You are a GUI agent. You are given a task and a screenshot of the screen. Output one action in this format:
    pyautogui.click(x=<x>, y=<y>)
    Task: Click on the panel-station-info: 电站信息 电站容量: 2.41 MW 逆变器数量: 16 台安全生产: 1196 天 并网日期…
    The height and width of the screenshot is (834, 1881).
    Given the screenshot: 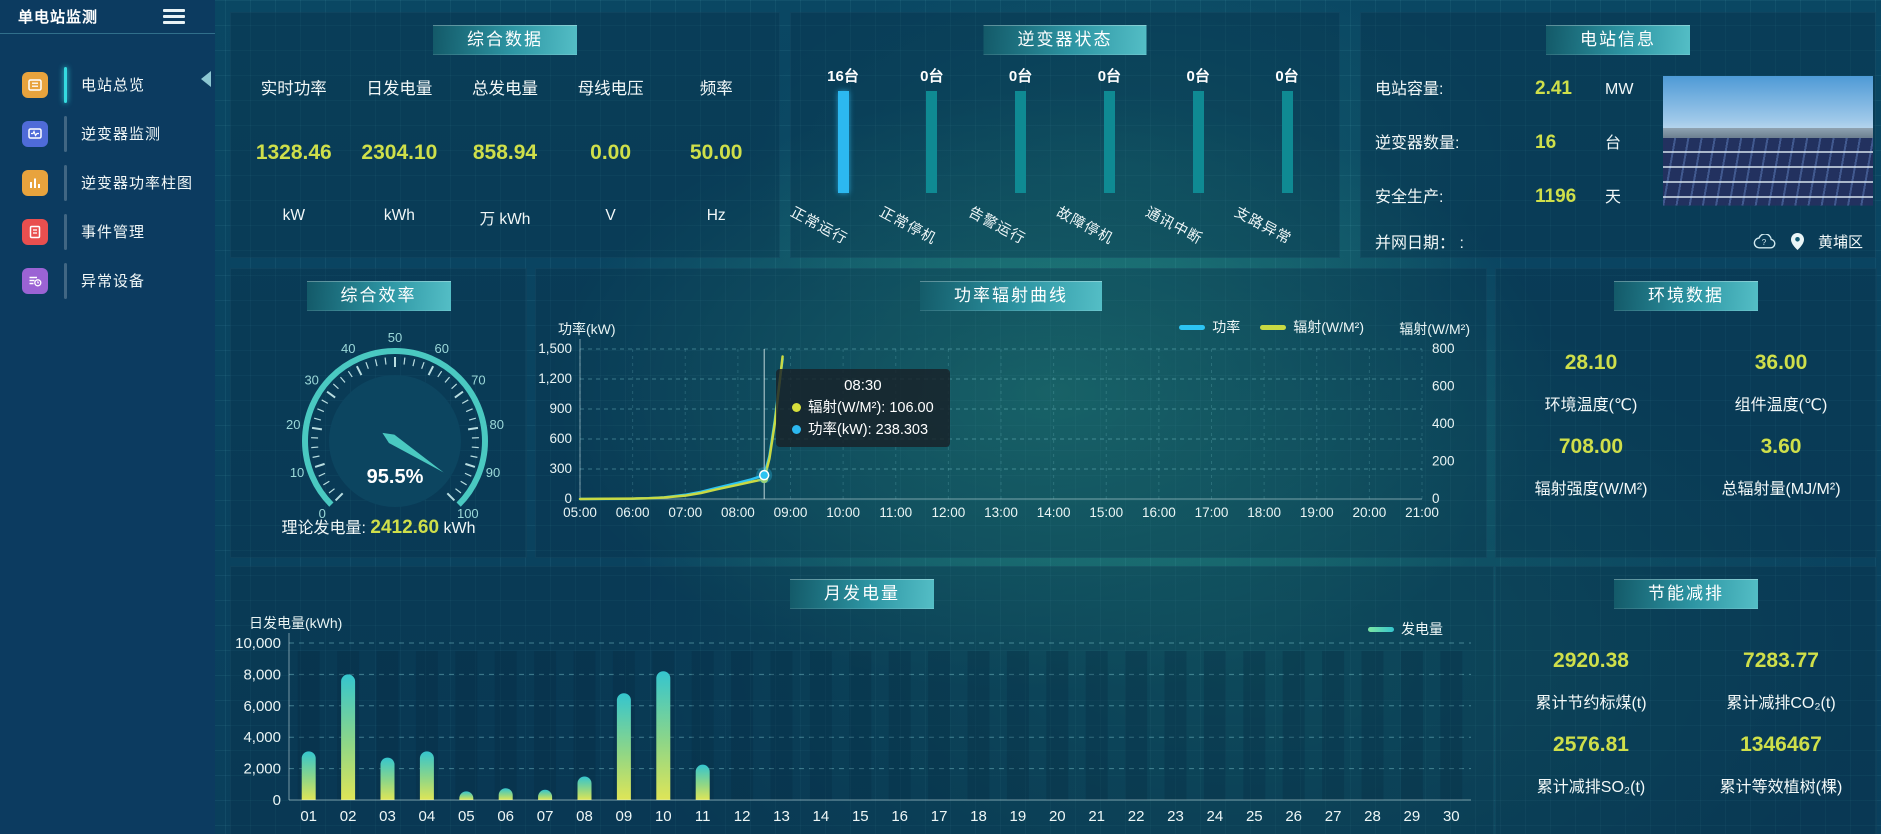 What is the action you would take?
    pyautogui.click(x=1618, y=135)
    